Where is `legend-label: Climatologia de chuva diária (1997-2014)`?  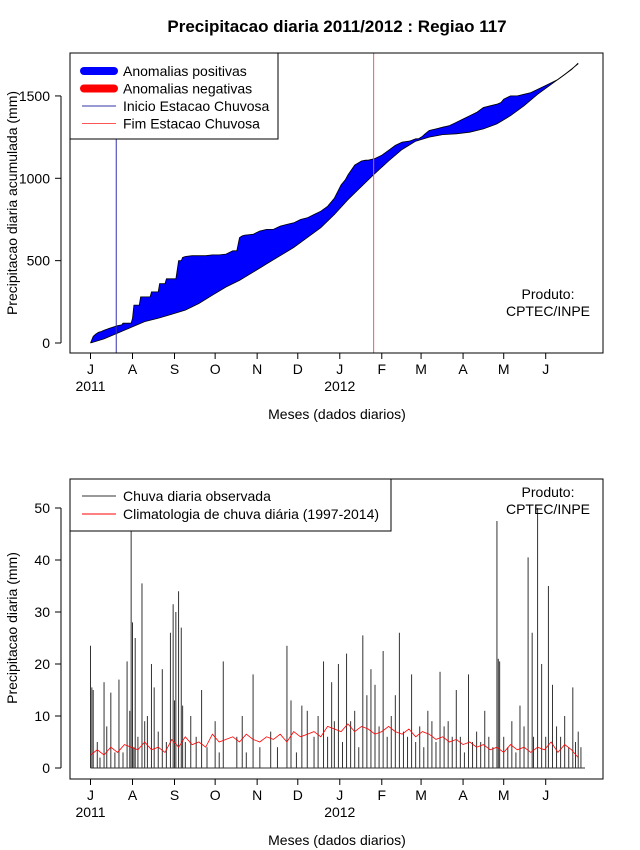
legend-label: Climatologia de chuva diária (1997-2014) is located at coordinates (251, 514).